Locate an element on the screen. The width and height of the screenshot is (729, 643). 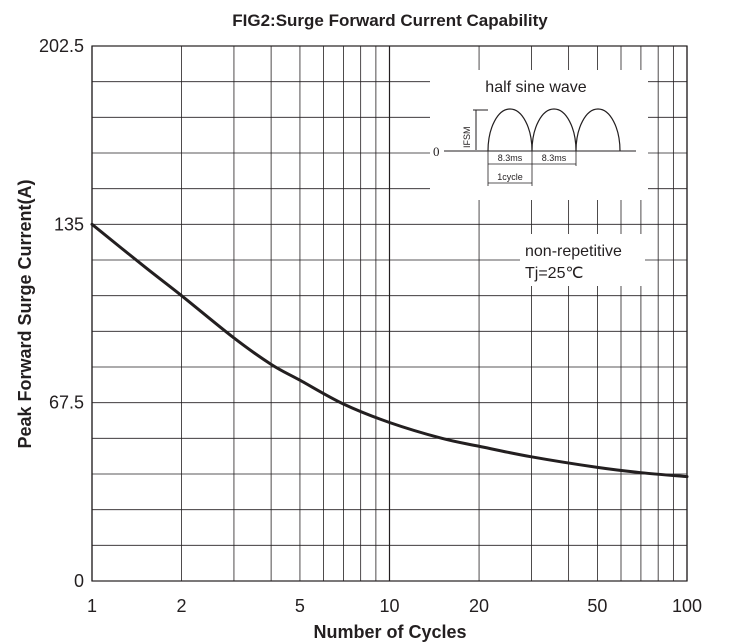
y-tick-label: 135 is located at coordinates (69, 224).